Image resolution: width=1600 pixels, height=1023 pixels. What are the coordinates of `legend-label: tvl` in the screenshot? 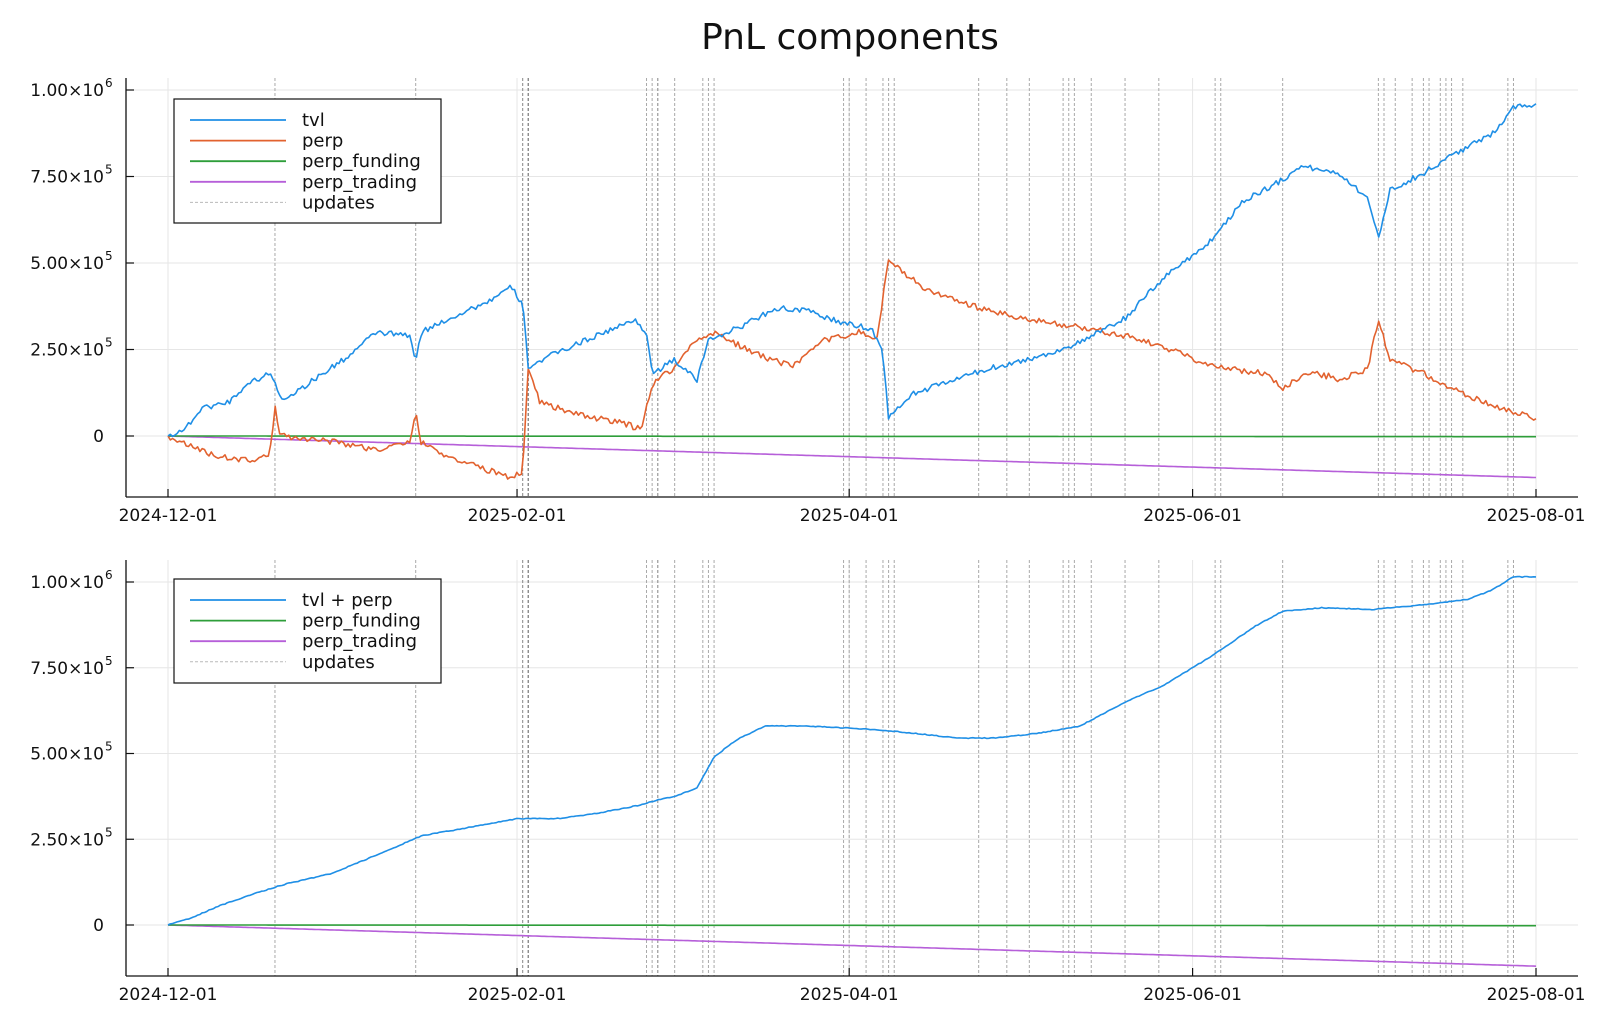 It's located at (313, 120).